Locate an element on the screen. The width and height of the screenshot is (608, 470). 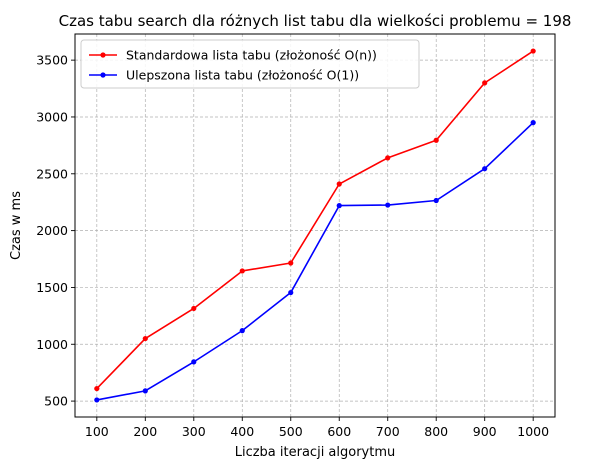
y-tick-label: 1000 is located at coordinates (52, 344).